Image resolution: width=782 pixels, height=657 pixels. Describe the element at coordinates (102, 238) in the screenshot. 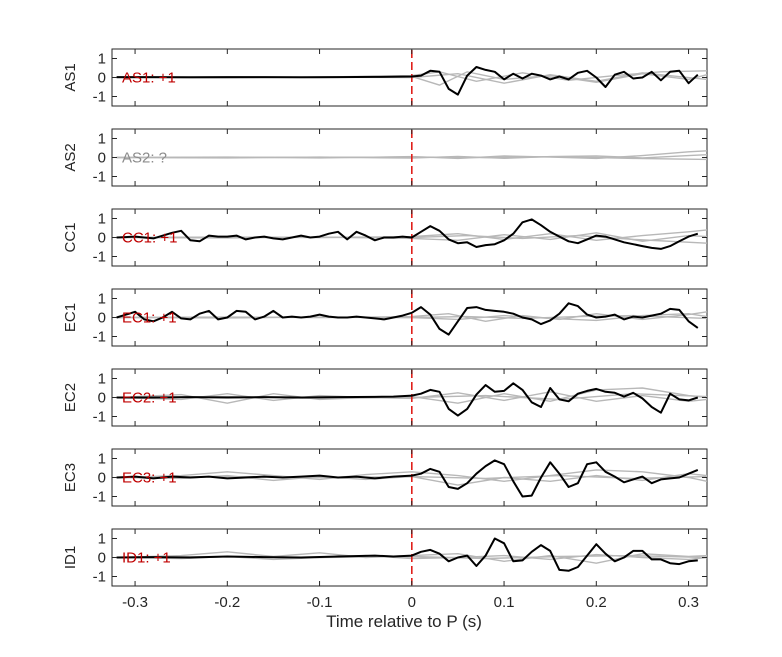

I see `y-tick-label-cc1: 0` at that location.